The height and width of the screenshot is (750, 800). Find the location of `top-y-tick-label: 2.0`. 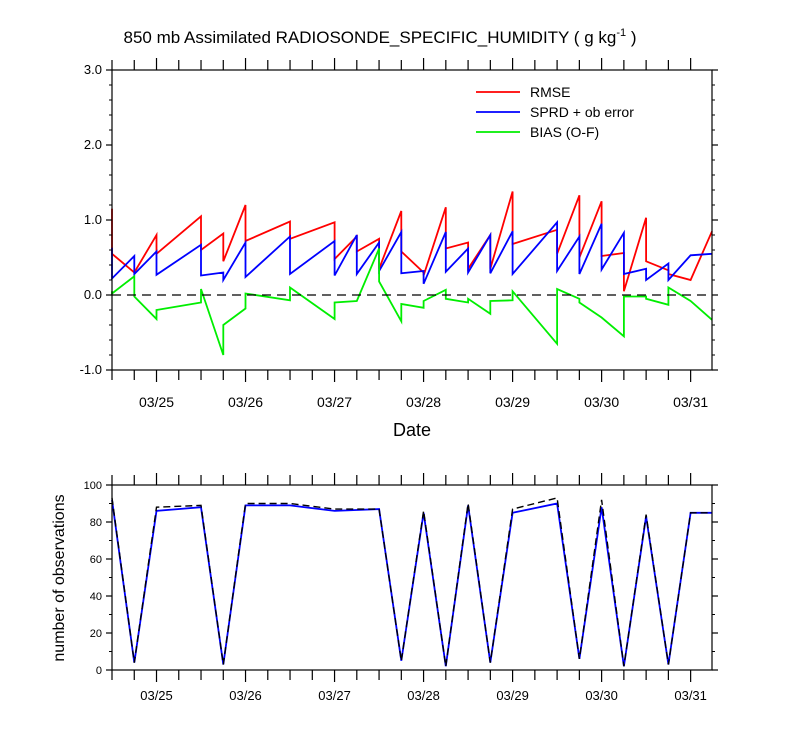

top-y-tick-label: 2.0 is located at coordinates (93, 144).